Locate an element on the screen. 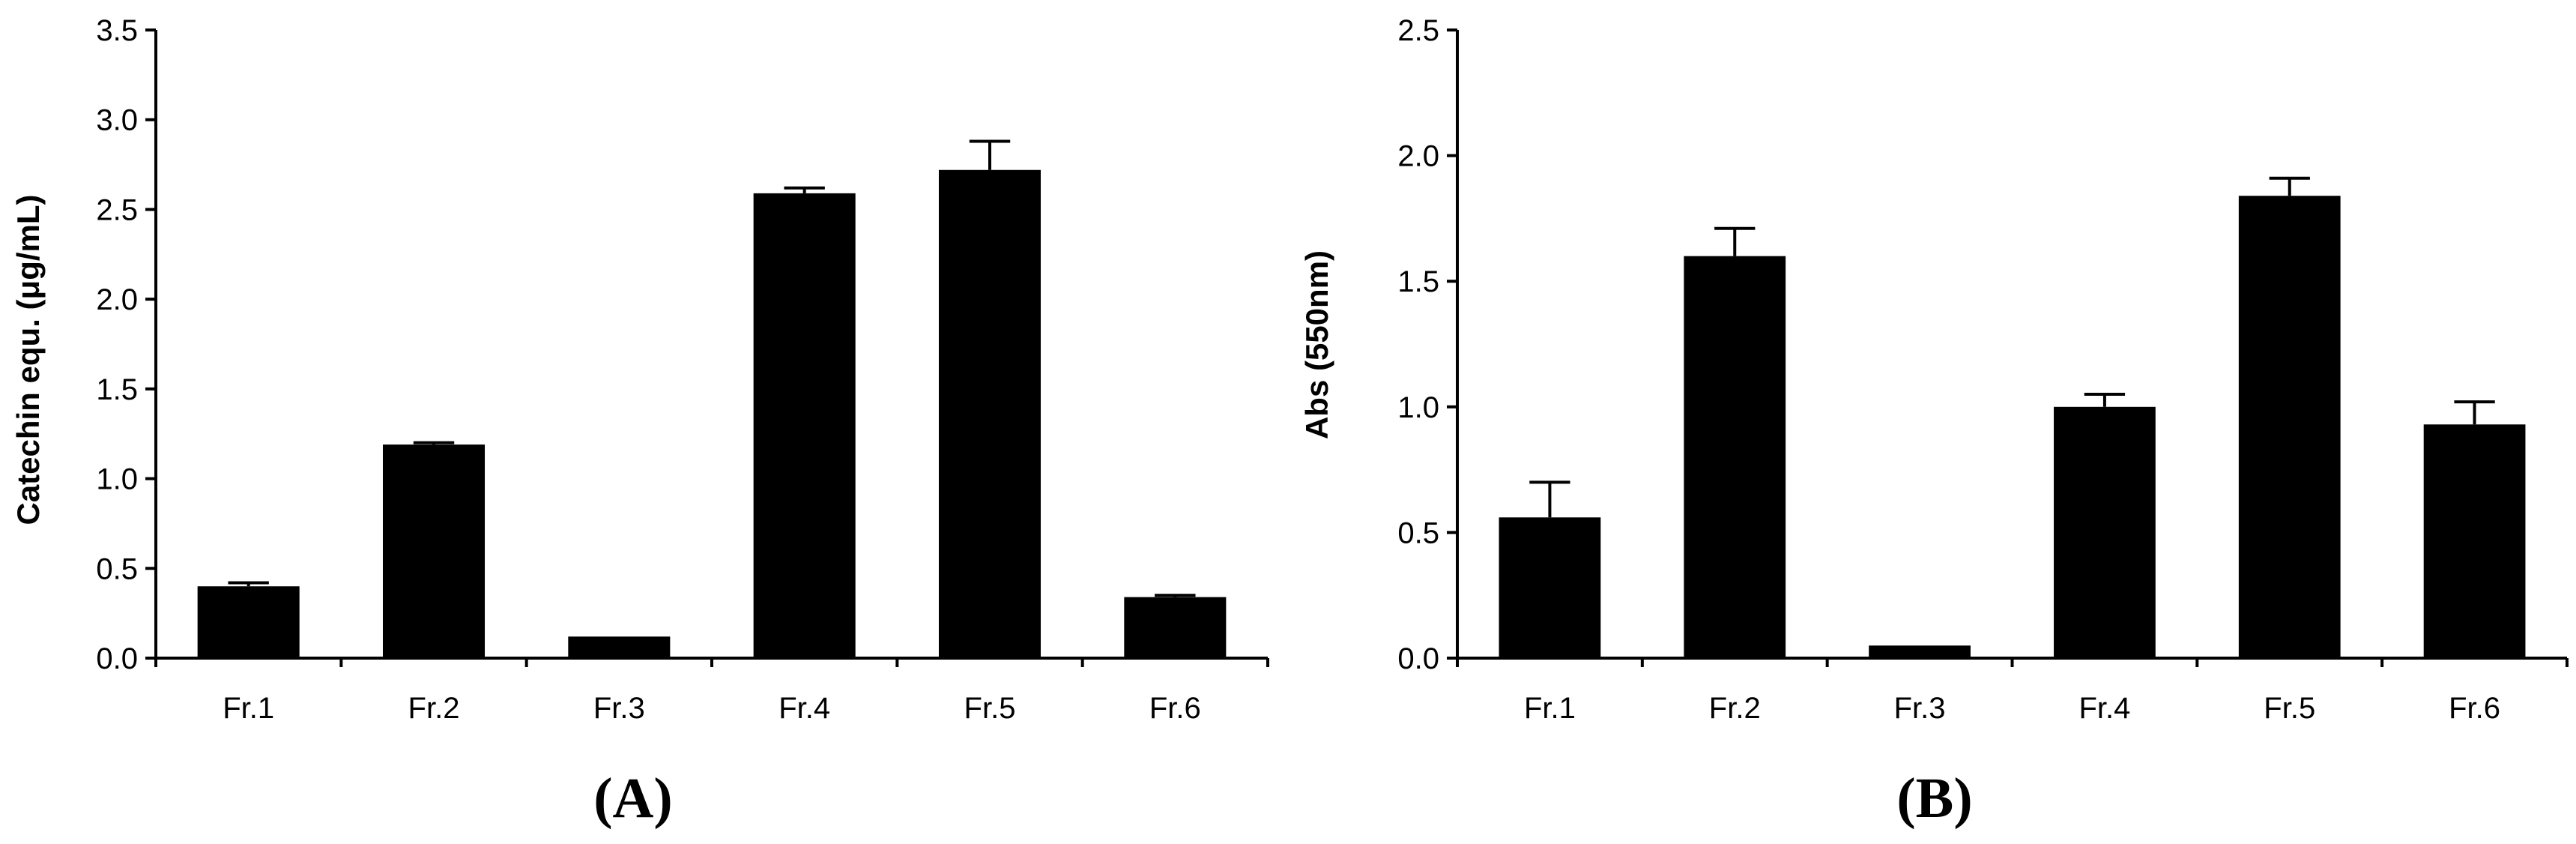  y-tick-label-b-4: 1.5 is located at coordinates (1418, 281).